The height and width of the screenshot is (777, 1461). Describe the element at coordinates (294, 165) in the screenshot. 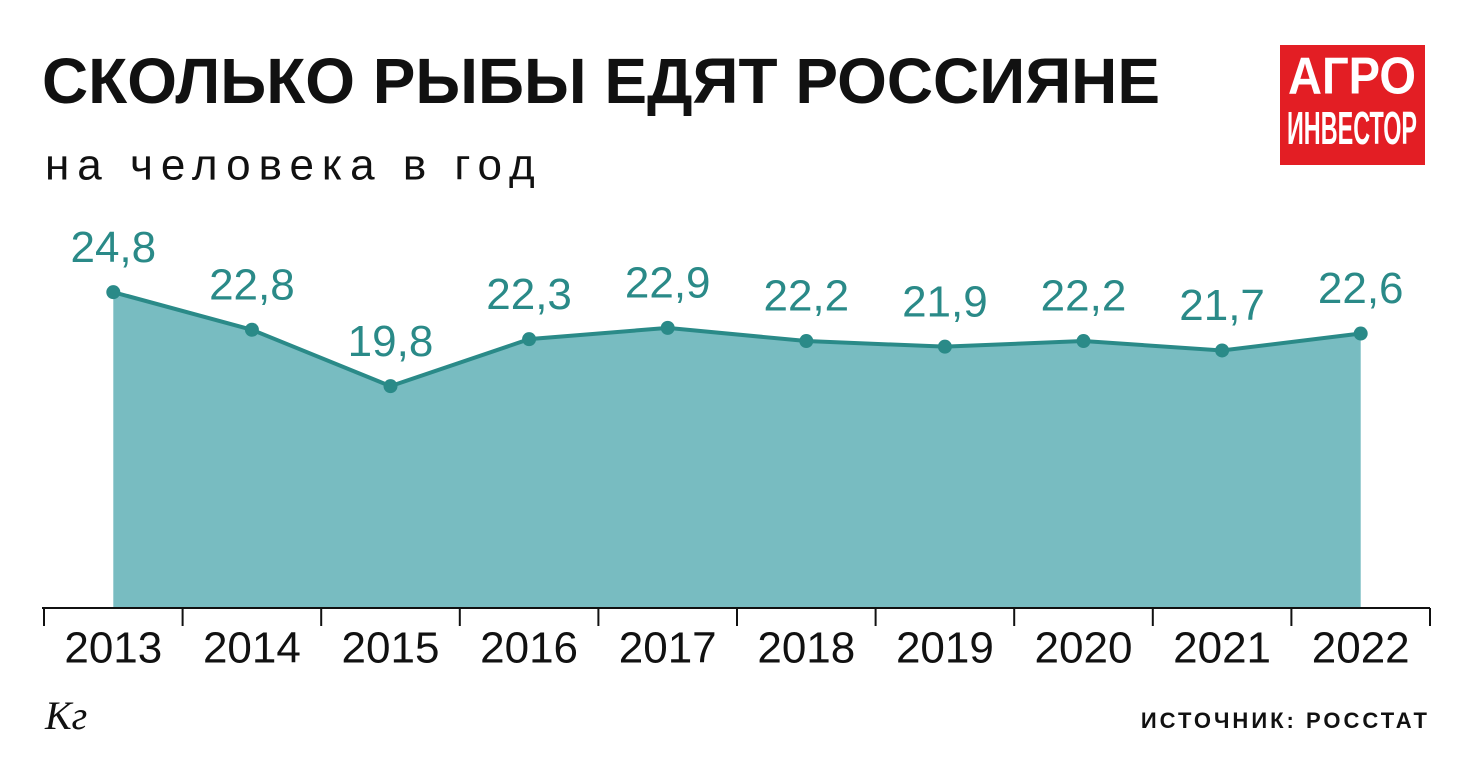

I see `chart-subtitle: на человека в год` at that location.